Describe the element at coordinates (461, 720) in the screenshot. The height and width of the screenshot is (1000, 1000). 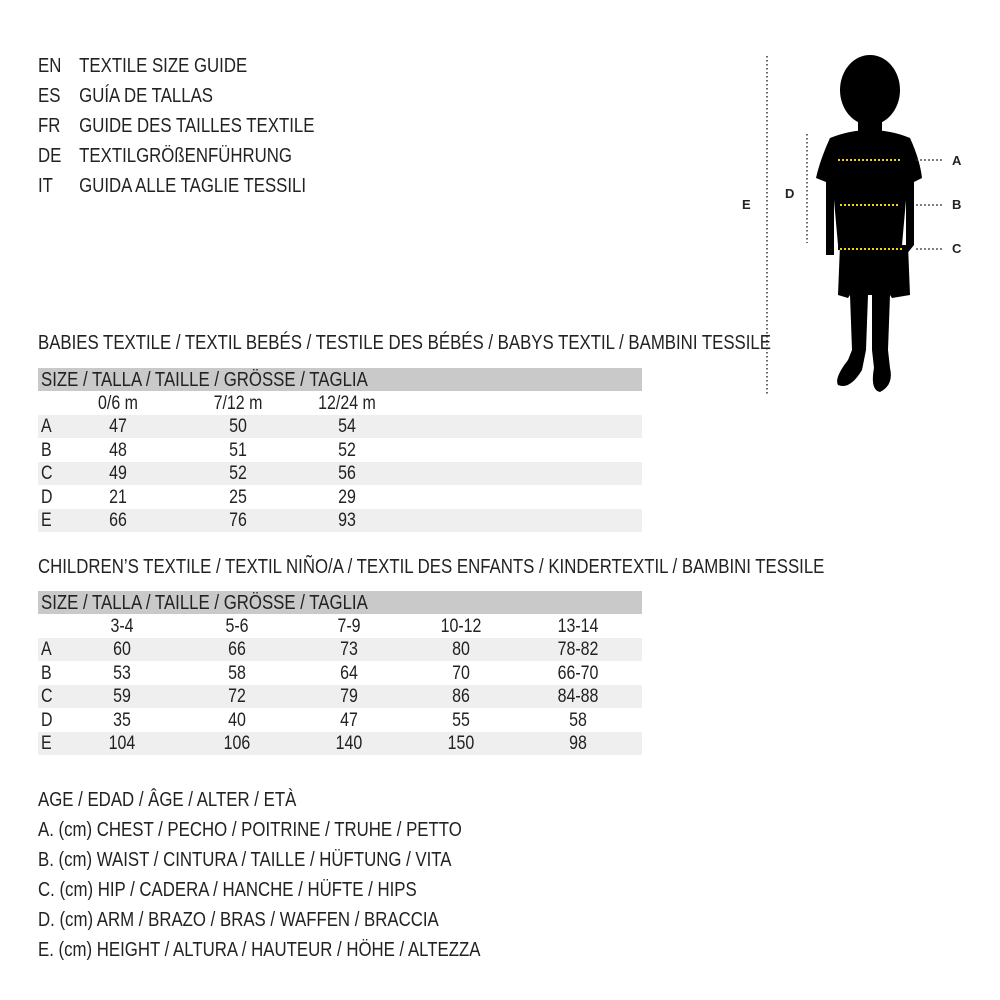
I see `table-cell: 55` at that location.